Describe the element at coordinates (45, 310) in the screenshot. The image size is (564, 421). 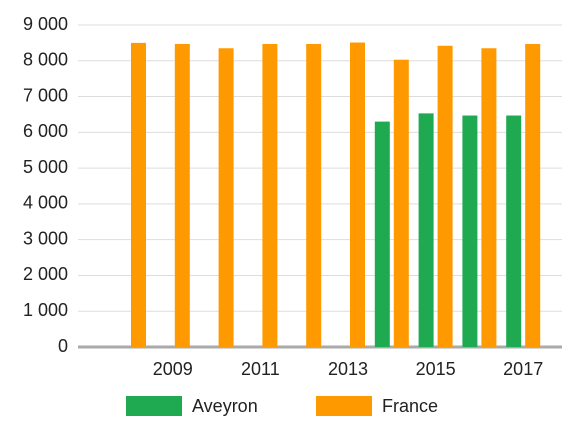
I see `y-tick-label: 1 000` at that location.